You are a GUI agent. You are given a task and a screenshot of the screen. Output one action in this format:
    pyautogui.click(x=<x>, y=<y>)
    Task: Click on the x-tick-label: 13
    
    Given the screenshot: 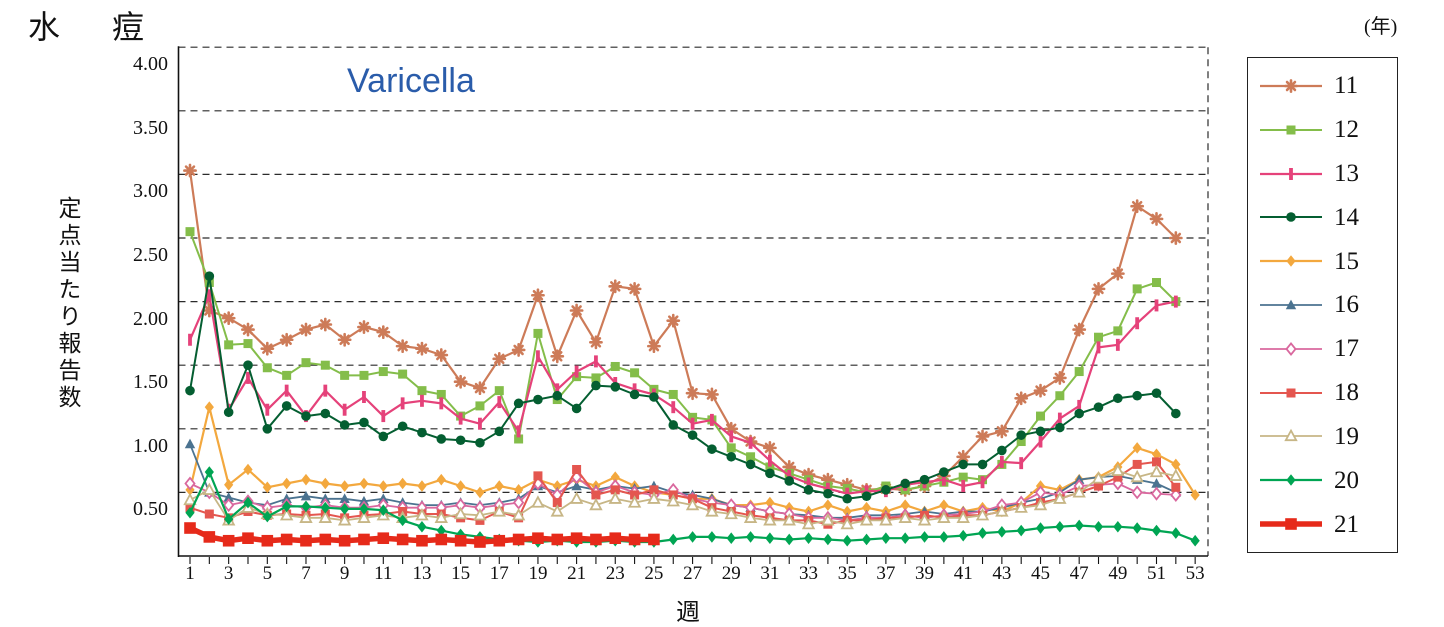 What is the action you would take?
    pyautogui.click(x=422, y=573)
    